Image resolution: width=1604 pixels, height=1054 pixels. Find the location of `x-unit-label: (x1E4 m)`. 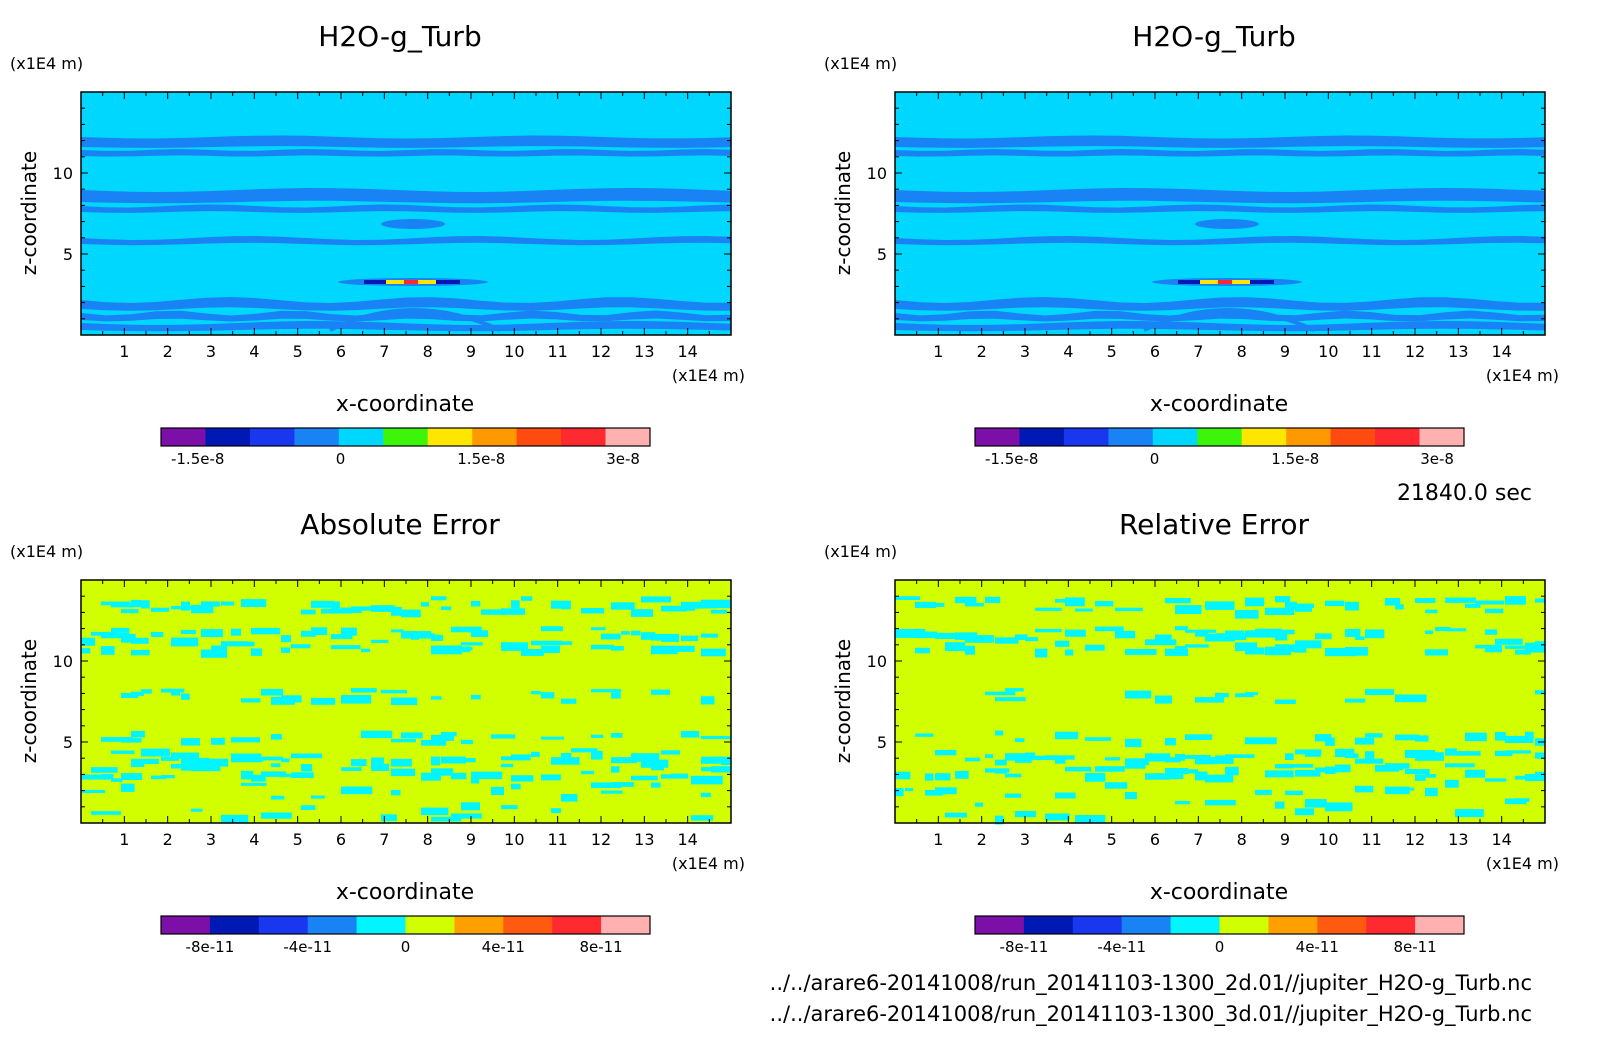

x-unit-label: (x1E4 m) is located at coordinates (708, 863).